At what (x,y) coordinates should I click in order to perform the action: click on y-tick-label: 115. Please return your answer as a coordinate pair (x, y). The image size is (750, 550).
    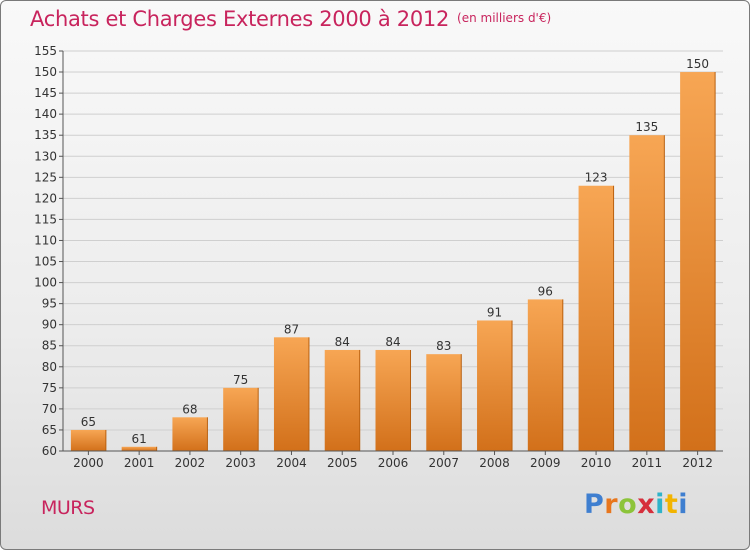
    Looking at the image, I should click on (45, 219).